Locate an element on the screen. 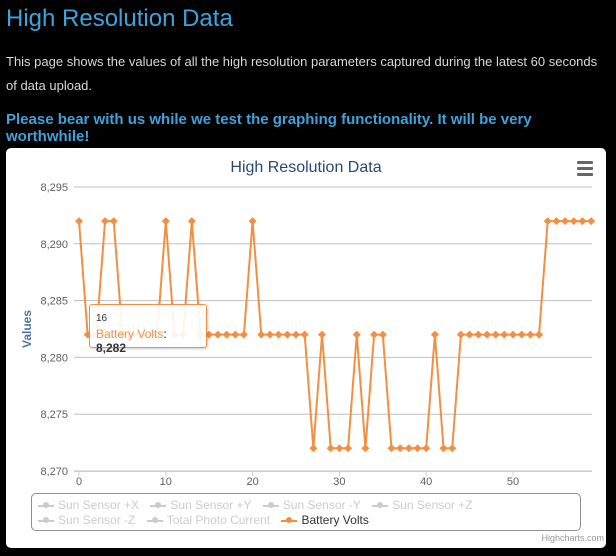  legend-item-battery-volts: Battery Volts is located at coordinates (325, 520).